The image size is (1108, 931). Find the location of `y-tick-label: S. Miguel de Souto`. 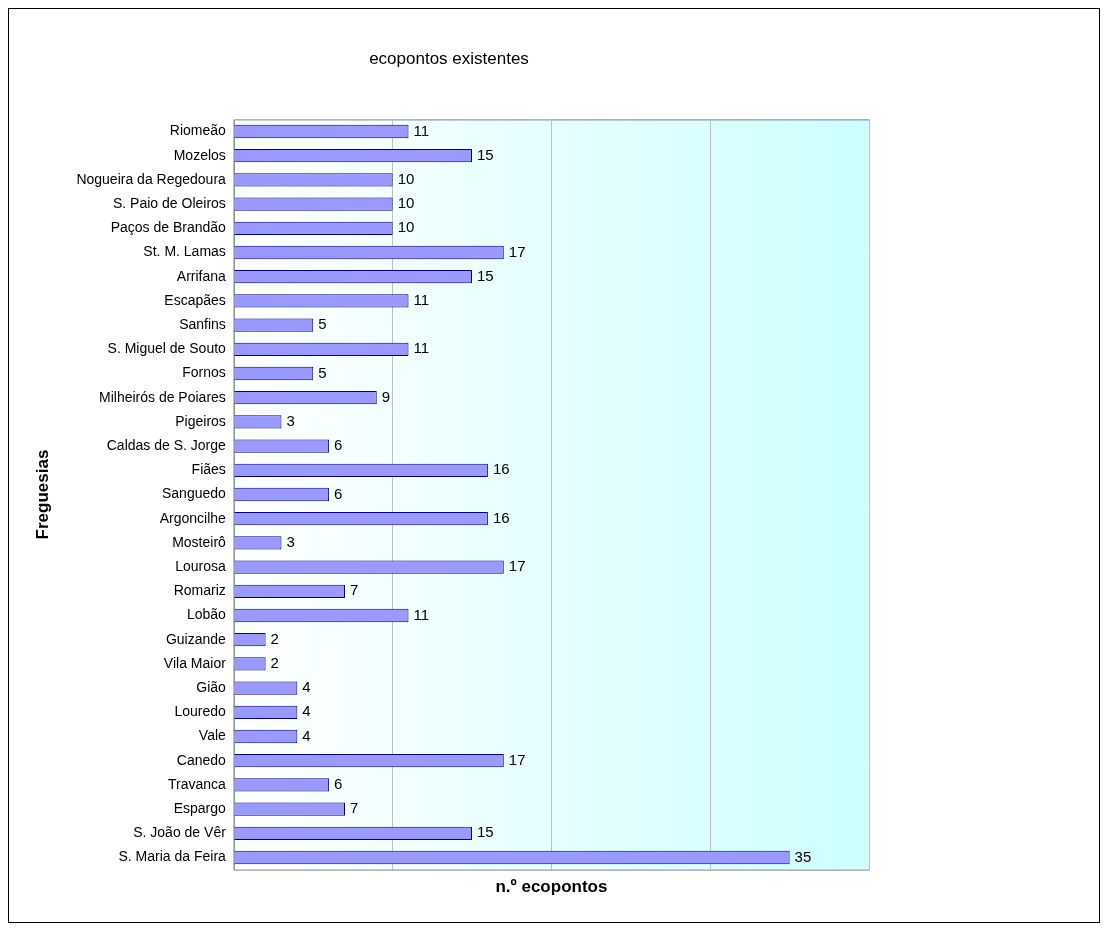

y-tick-label: S. Miguel de Souto is located at coordinates (167, 348).